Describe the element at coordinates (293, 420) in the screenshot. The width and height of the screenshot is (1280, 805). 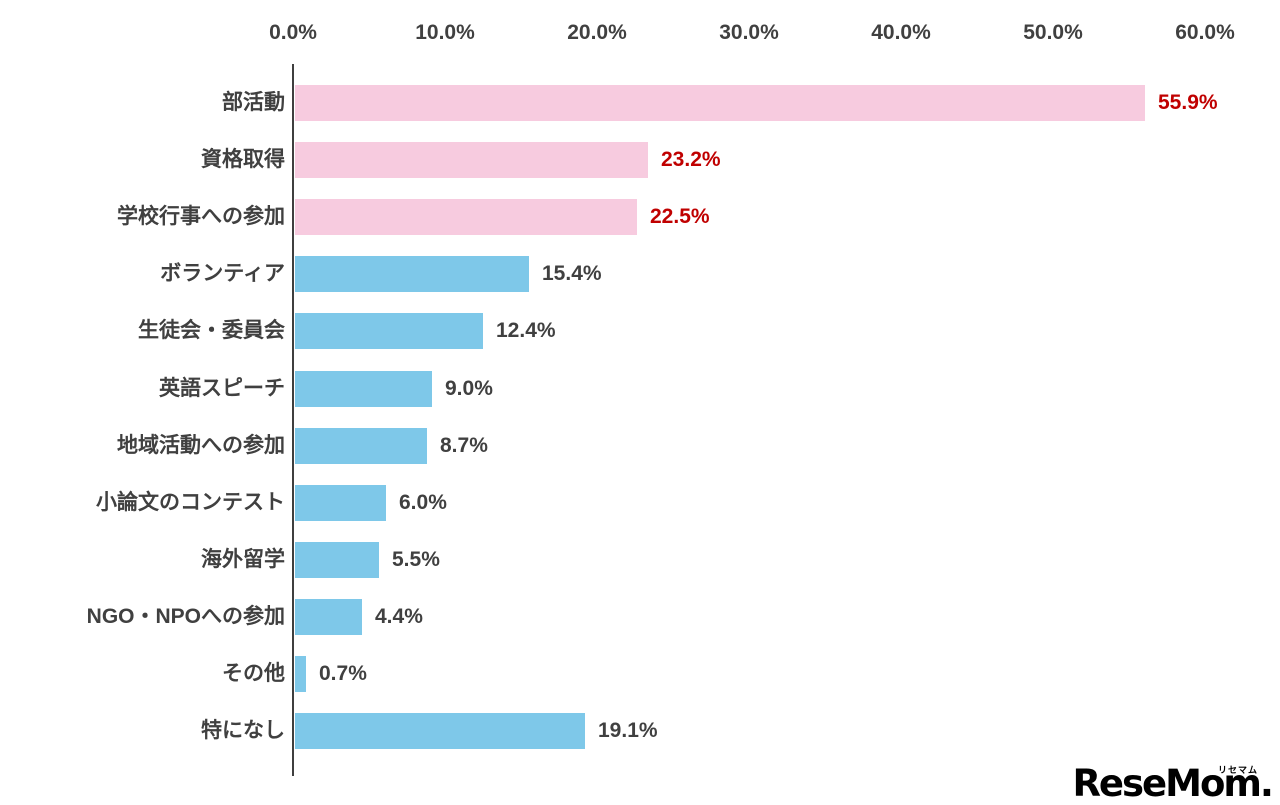
I see `y-axis-line` at that location.